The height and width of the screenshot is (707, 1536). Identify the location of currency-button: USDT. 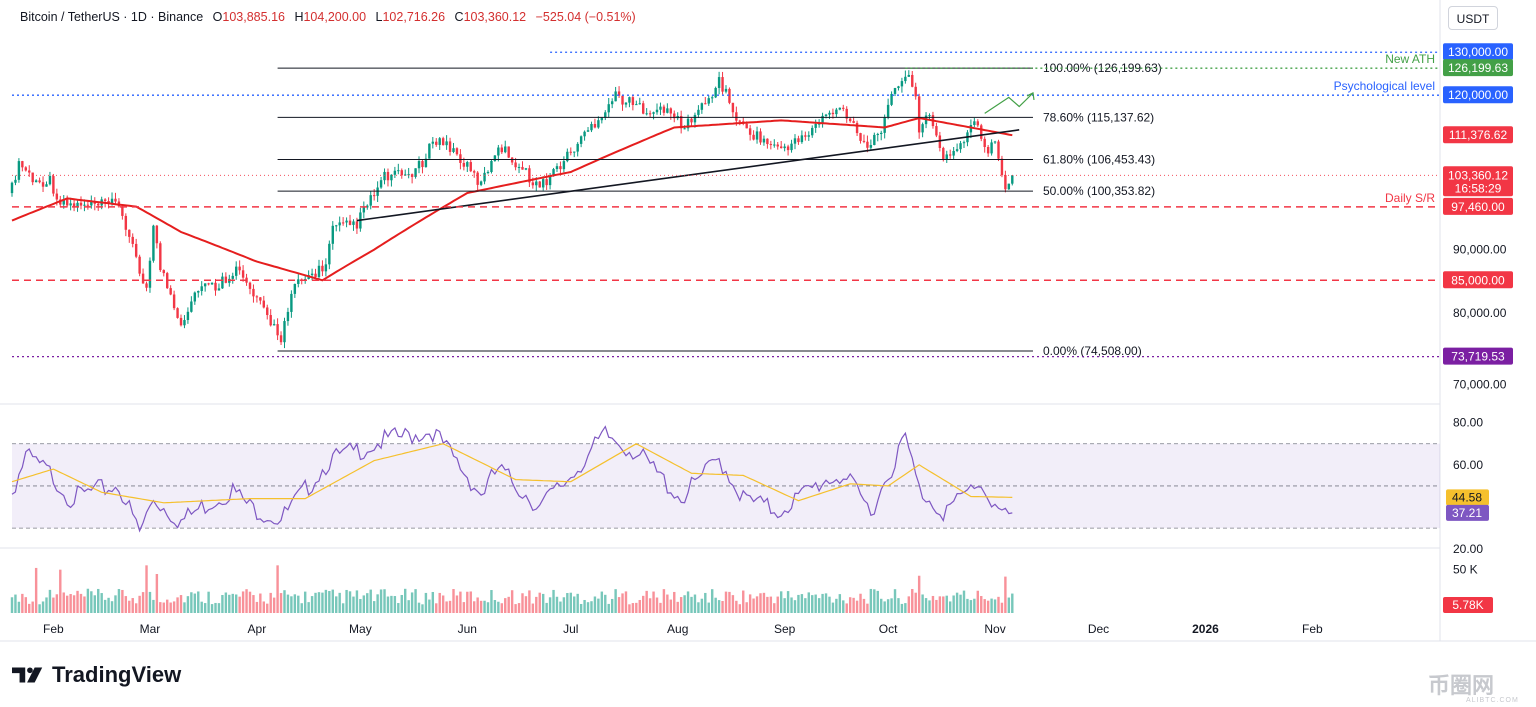
(1473, 18).